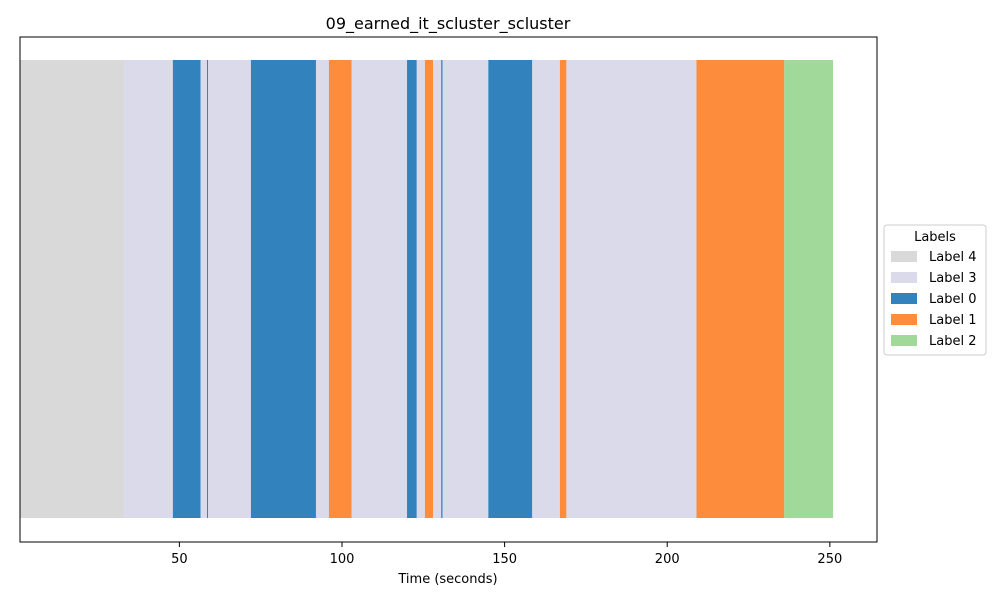  Describe the element at coordinates (952, 320) in the screenshot. I see `legend-label: Label 1` at that location.